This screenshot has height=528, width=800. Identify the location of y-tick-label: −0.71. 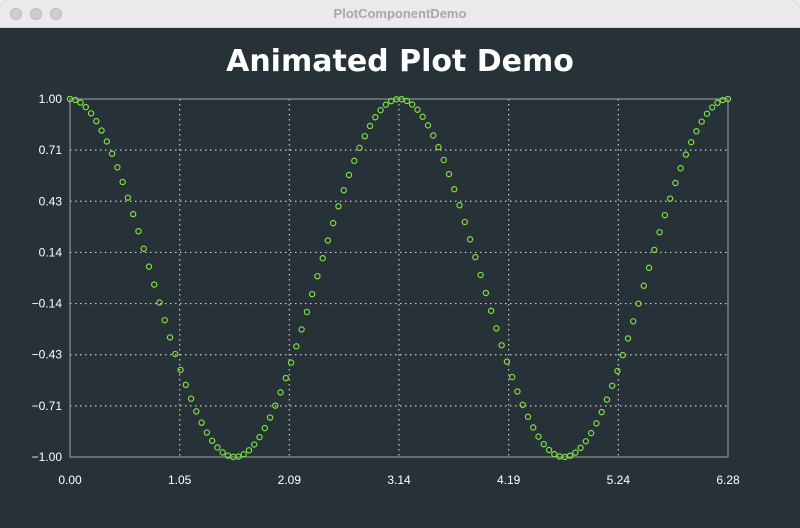
(47, 406).